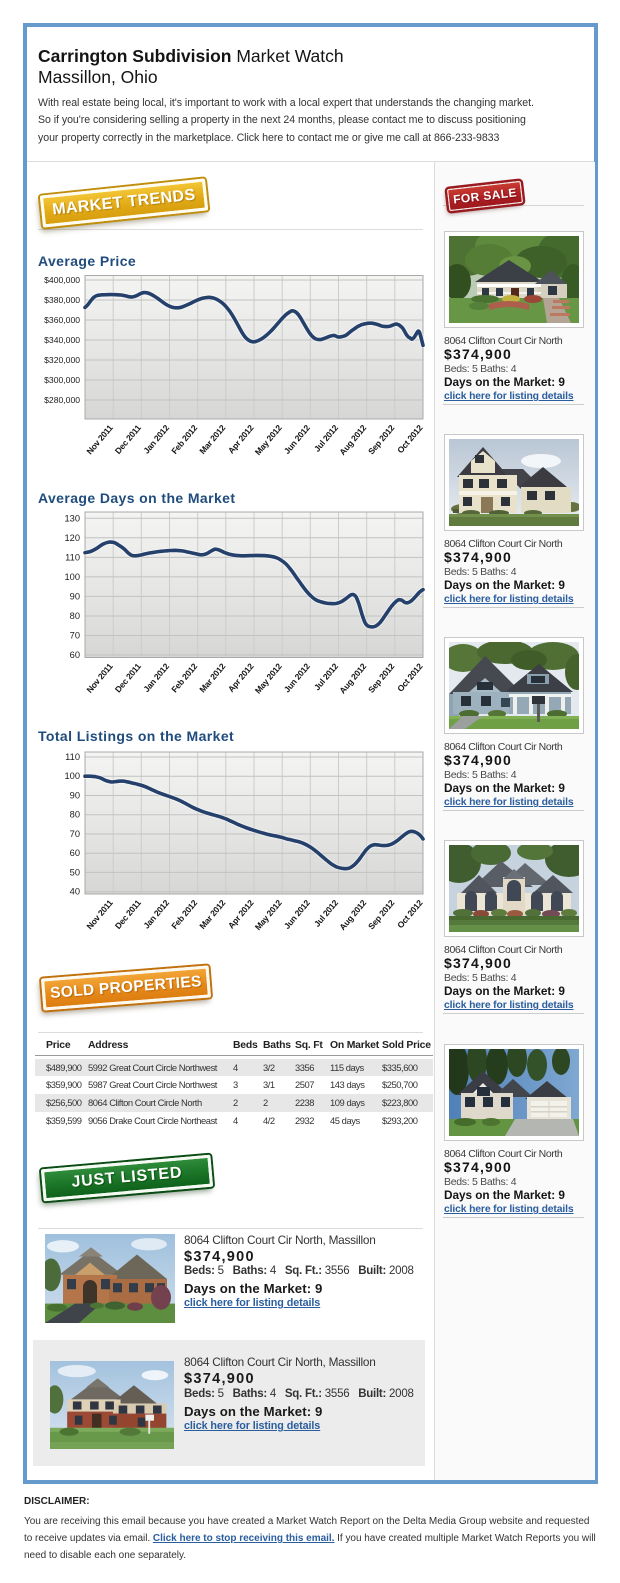  I want to click on svg-text: $280,000, so click(62, 400).